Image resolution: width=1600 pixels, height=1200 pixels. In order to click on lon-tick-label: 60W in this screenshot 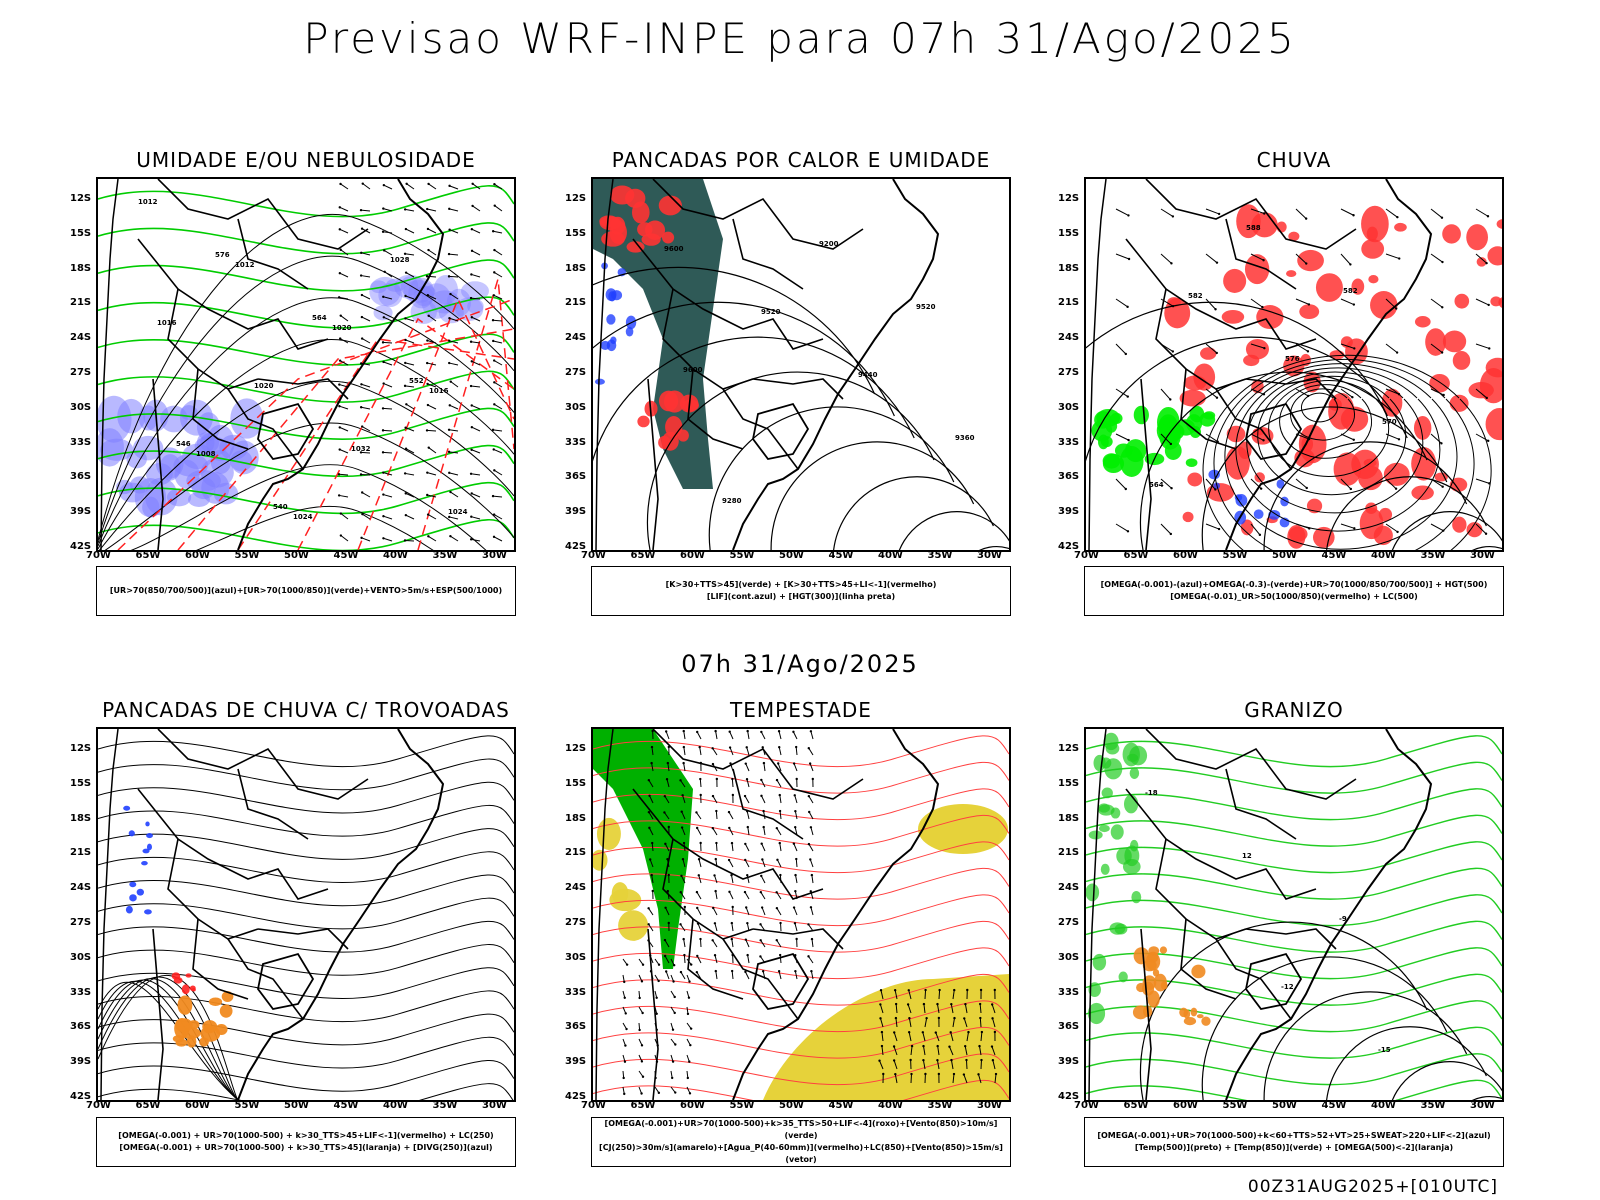, I will do `click(692, 1105)`.